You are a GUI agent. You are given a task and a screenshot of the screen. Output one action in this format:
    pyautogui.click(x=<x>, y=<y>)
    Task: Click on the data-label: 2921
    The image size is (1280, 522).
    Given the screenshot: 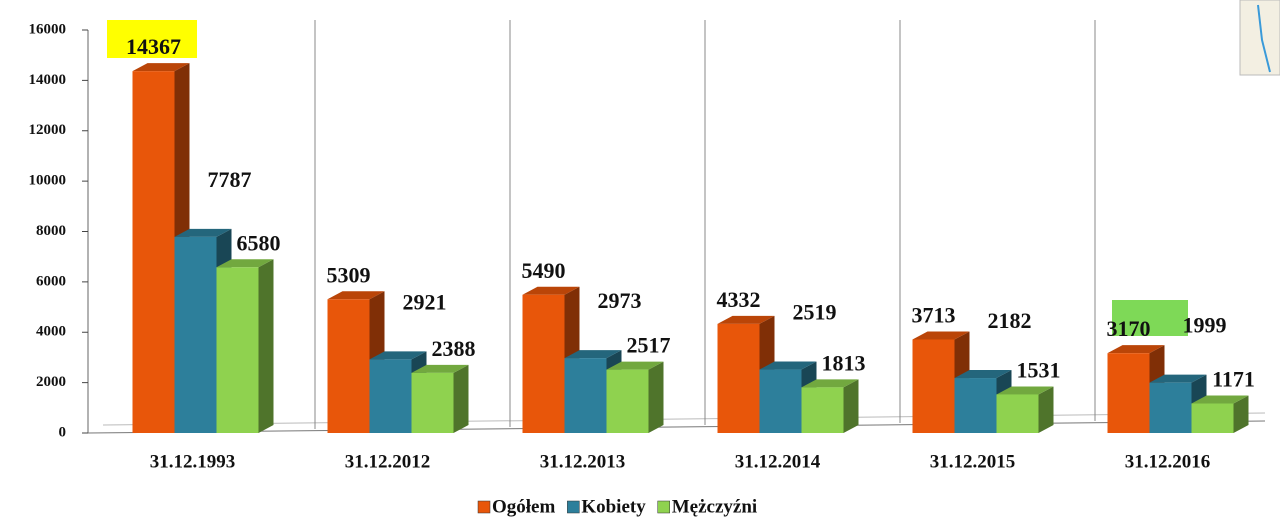 What is the action you would take?
    pyautogui.click(x=425, y=301)
    